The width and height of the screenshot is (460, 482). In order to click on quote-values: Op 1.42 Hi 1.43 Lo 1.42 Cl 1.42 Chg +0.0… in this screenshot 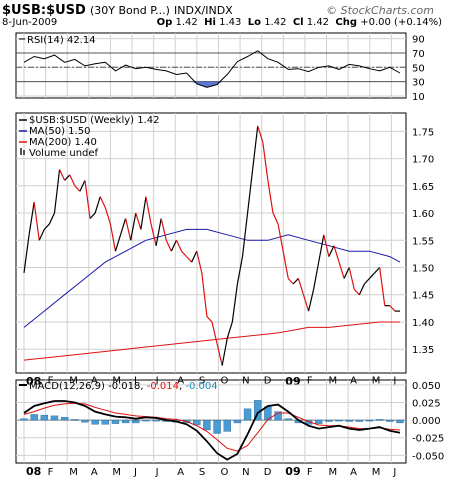, I will do `click(299, 22)`.